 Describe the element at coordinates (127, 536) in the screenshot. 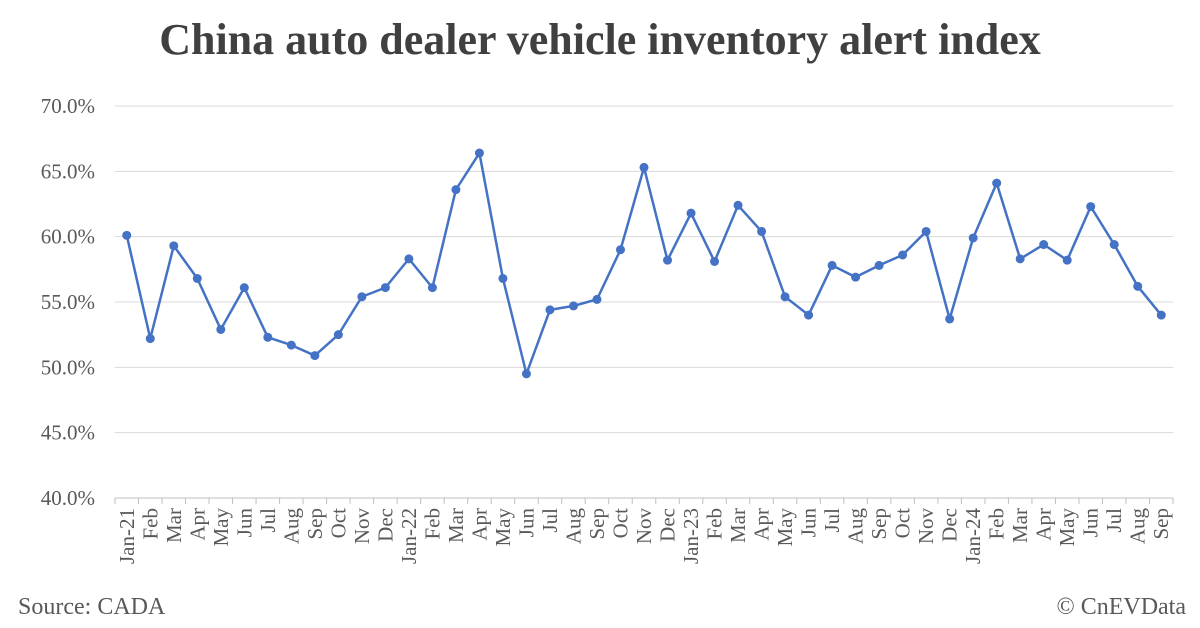

I see `x-tick-label: Jan-21` at that location.